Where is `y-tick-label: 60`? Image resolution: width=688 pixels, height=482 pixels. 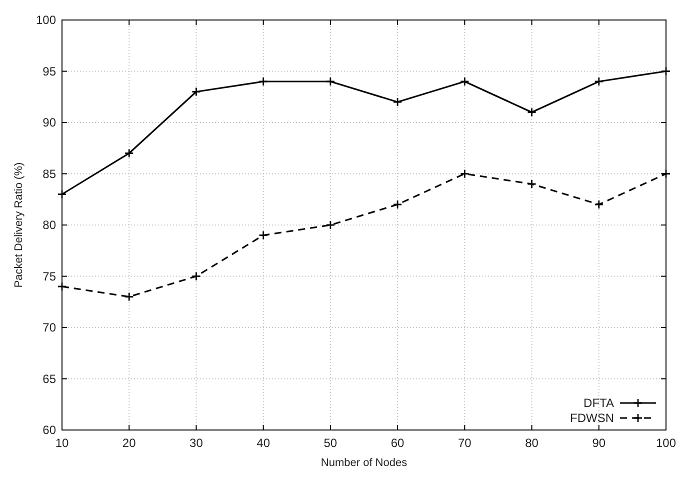
y-tick-label: 60 is located at coordinates (49, 430).